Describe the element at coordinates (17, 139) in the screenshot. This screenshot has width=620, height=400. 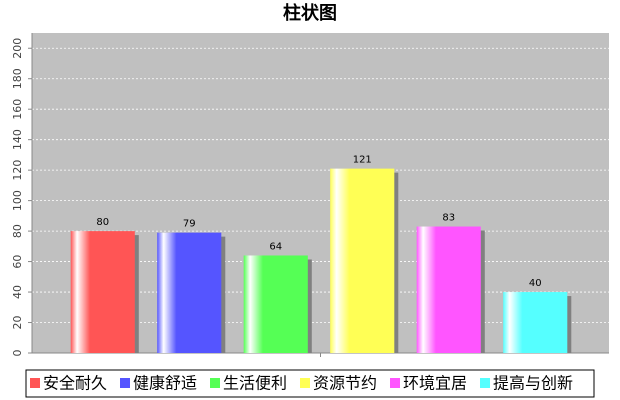
I see `y-tick-label: 140` at that location.